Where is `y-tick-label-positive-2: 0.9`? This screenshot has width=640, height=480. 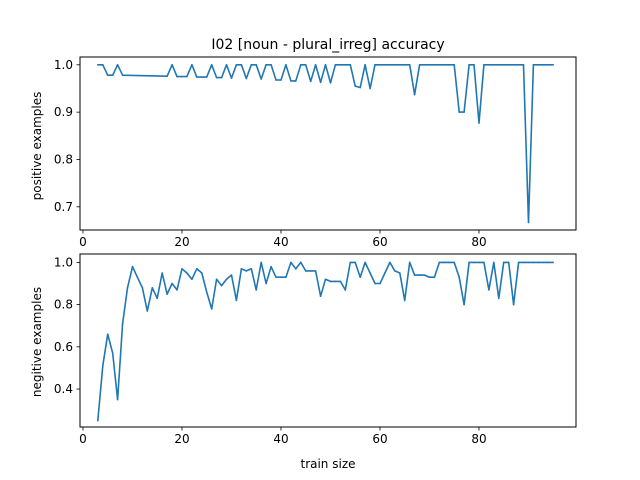
y-tick-label-positive-2: 0.9 is located at coordinates (63, 112).